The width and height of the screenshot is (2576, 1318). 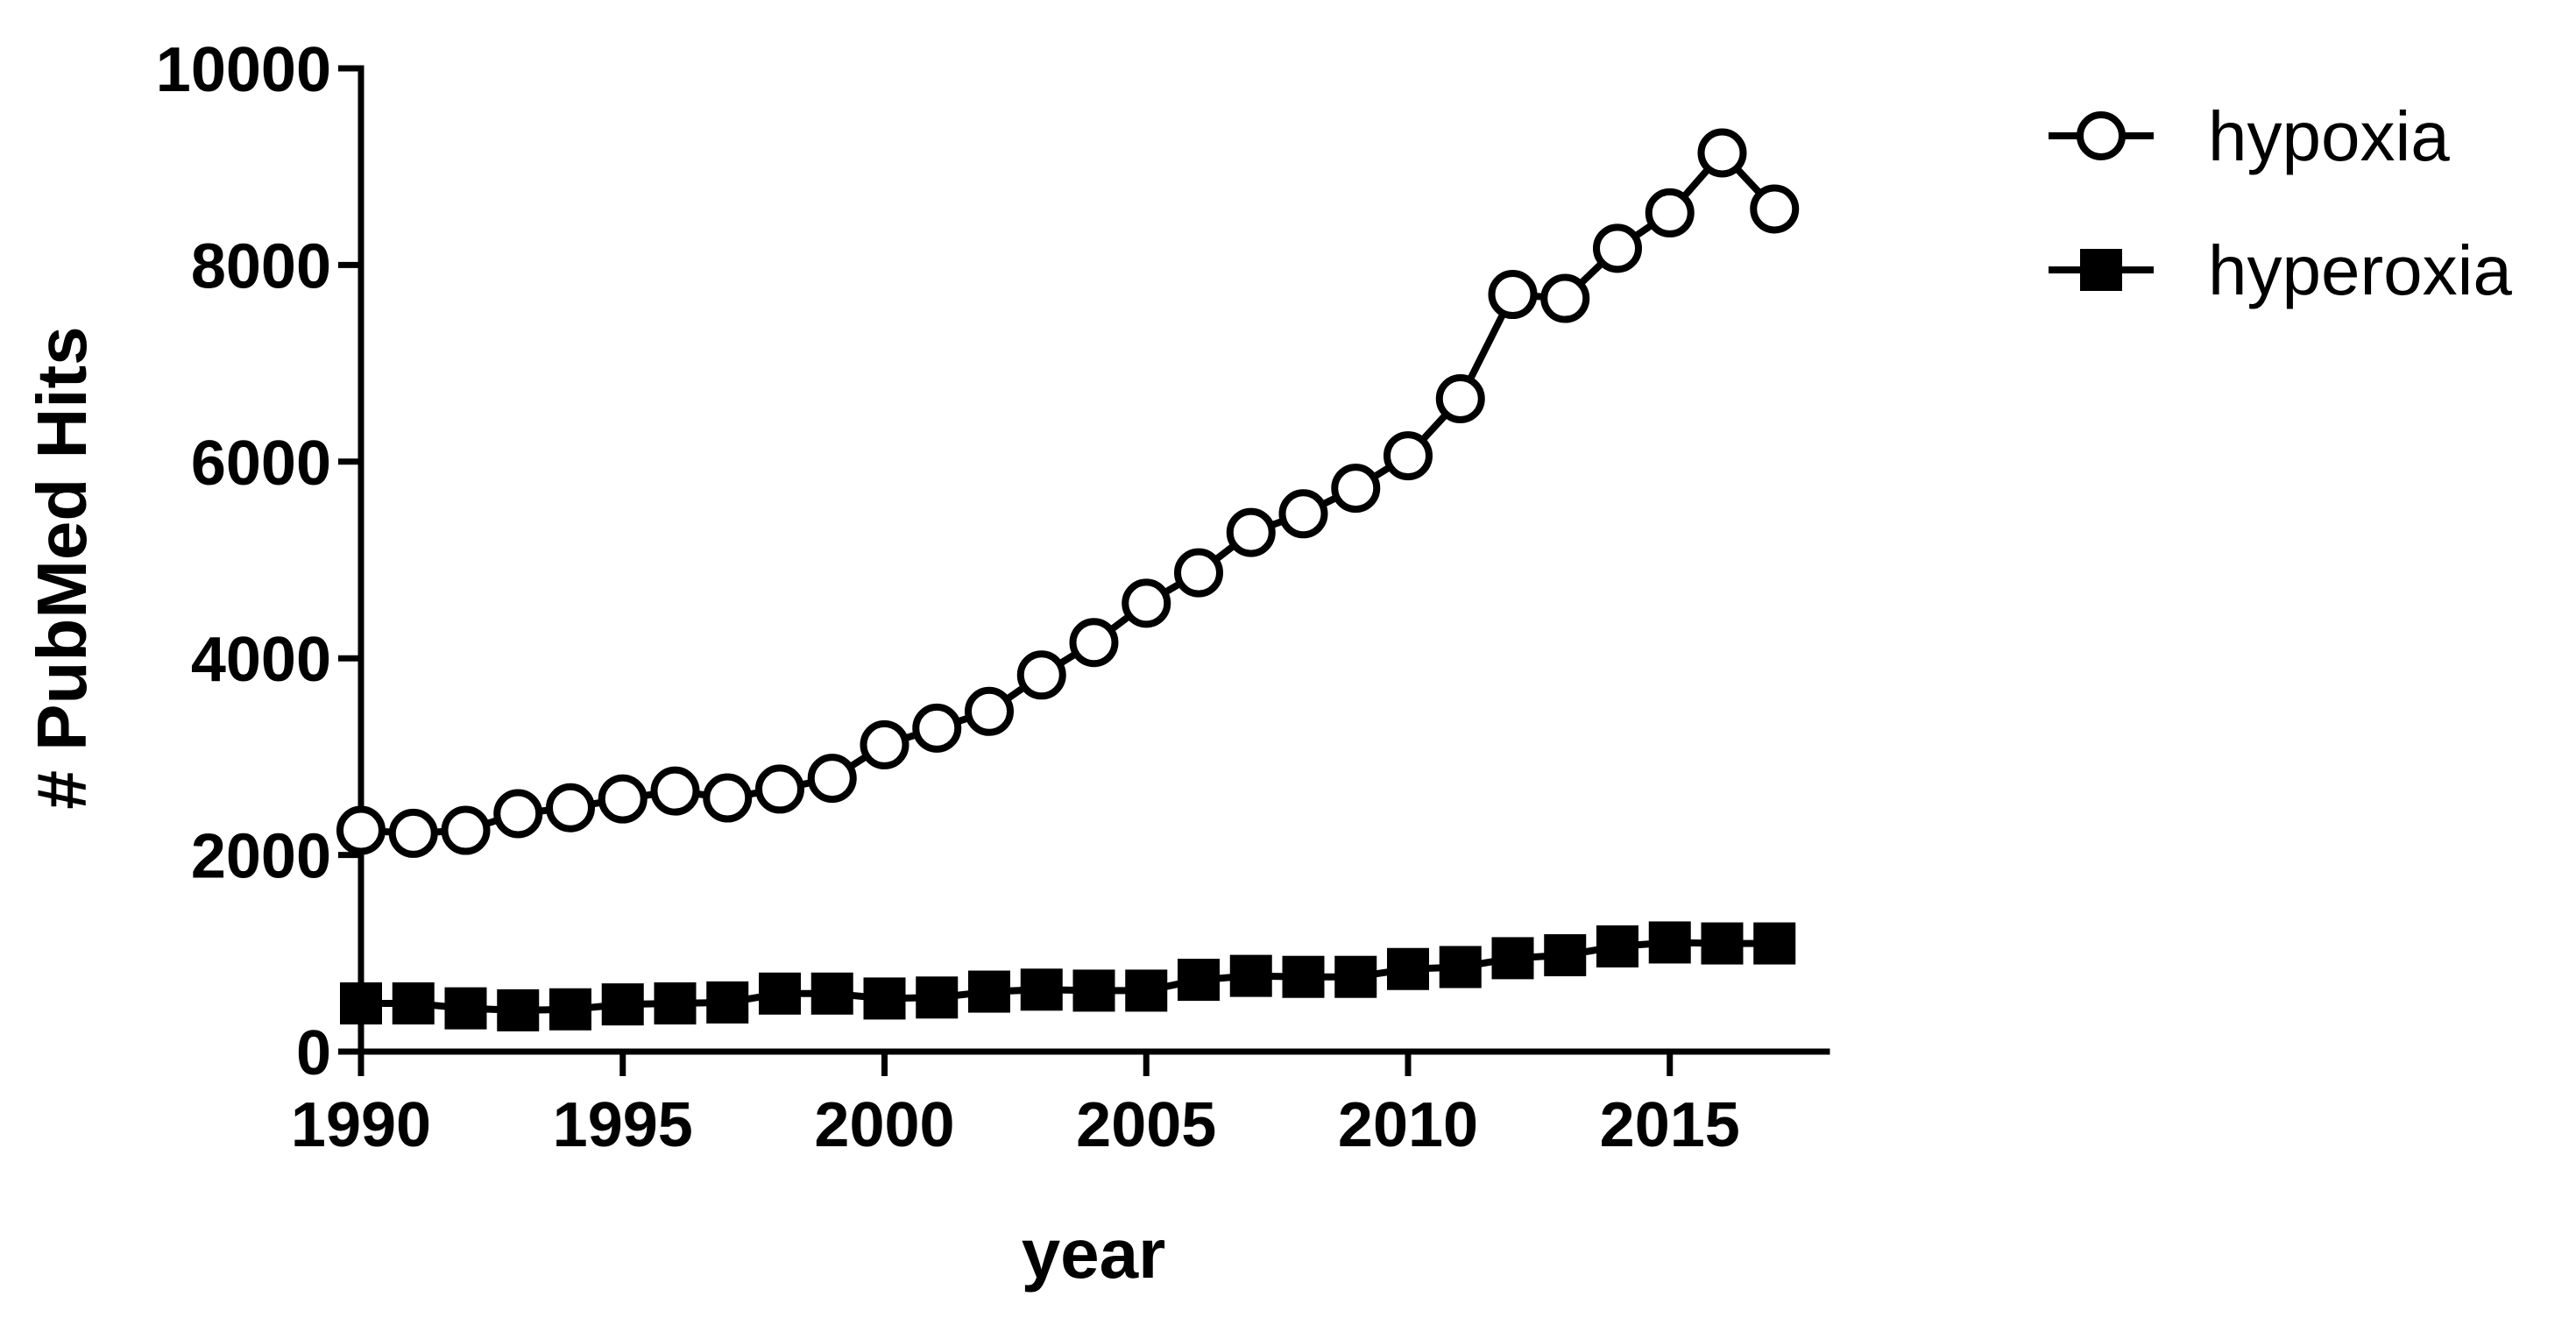 What do you see at coordinates (62, 567) in the screenshot?
I see `y-axis-title: # PubMed Hits` at bounding box center [62, 567].